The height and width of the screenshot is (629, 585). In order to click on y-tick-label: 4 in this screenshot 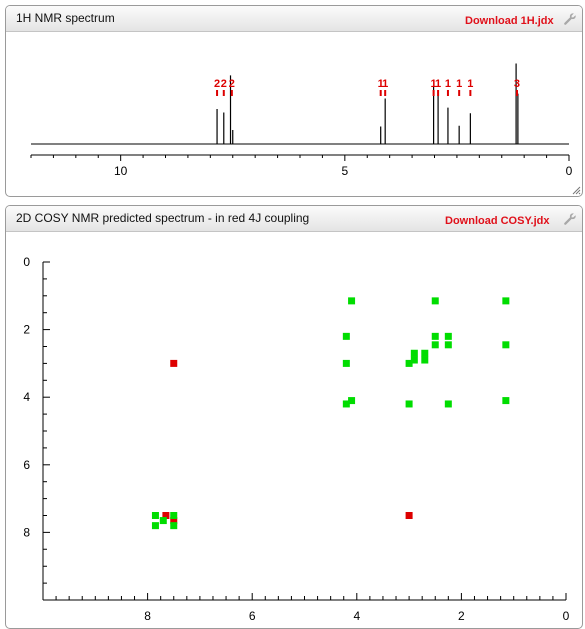, I will do `click(26, 397)`.